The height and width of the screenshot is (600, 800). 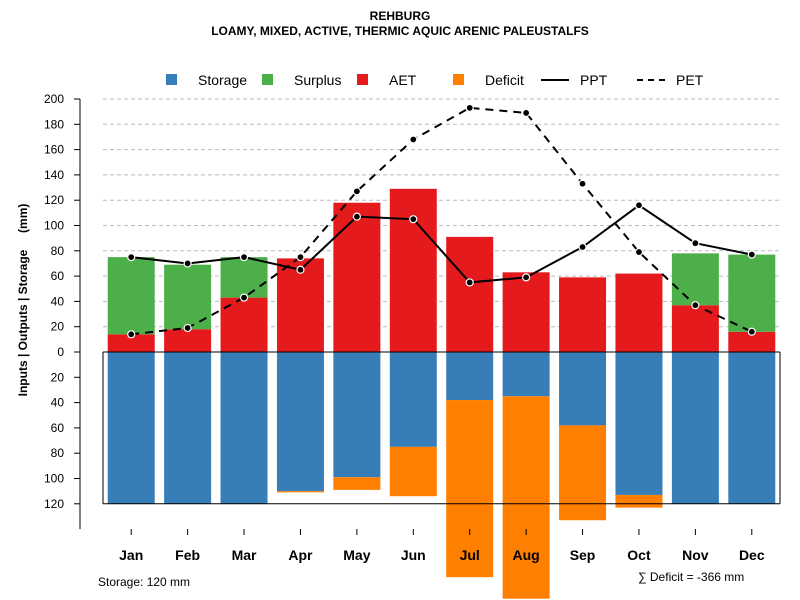 What do you see at coordinates (23, 300) in the screenshot?
I see `y-axis-label: Inputs | Outputs | Storage (mm)` at bounding box center [23, 300].